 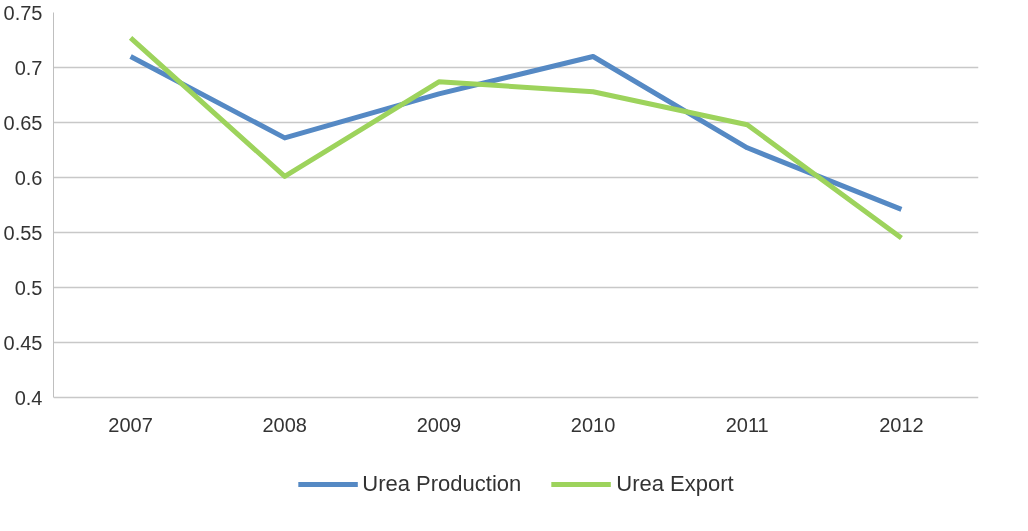 What do you see at coordinates (593, 424) in the screenshot?
I see `x-tick-label: 2010` at bounding box center [593, 424].